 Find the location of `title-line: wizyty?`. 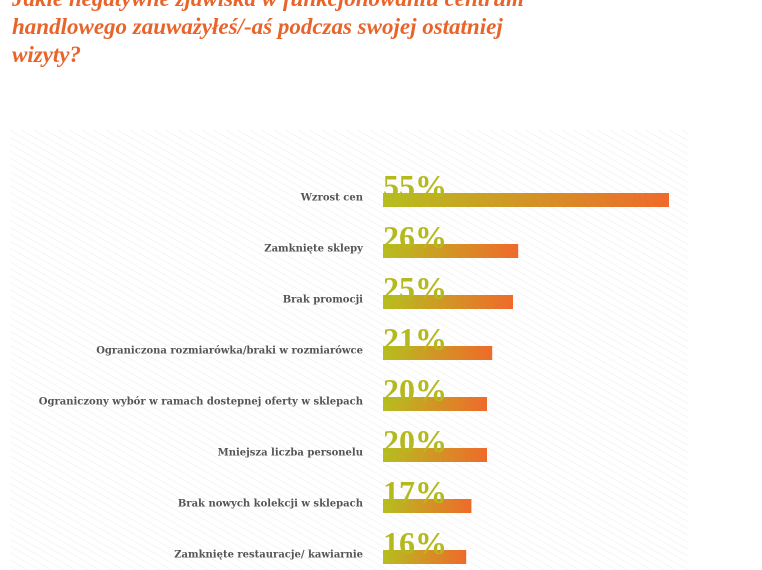

title-line: wizyty? is located at coordinates (46, 54).